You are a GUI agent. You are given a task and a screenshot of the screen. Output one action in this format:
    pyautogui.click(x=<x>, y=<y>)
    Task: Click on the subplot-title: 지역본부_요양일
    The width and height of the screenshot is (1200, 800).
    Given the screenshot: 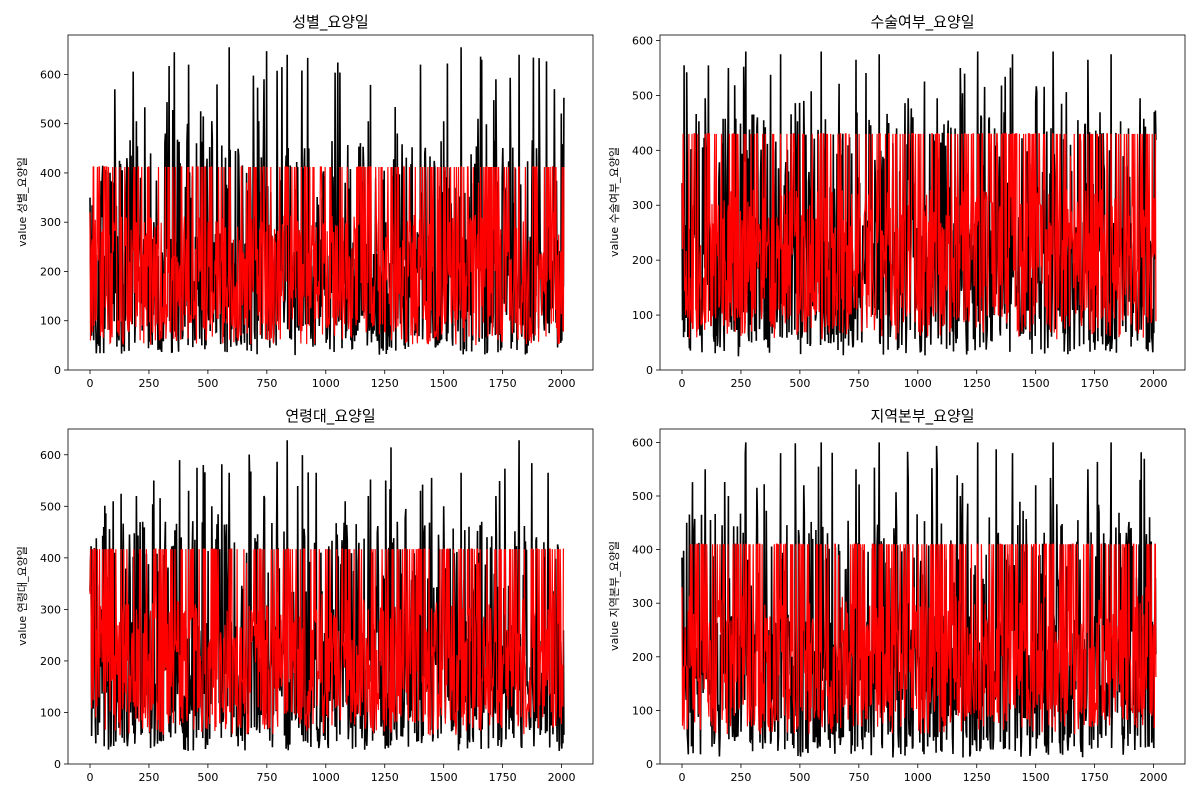 What is the action you would take?
    pyautogui.click(x=922, y=416)
    